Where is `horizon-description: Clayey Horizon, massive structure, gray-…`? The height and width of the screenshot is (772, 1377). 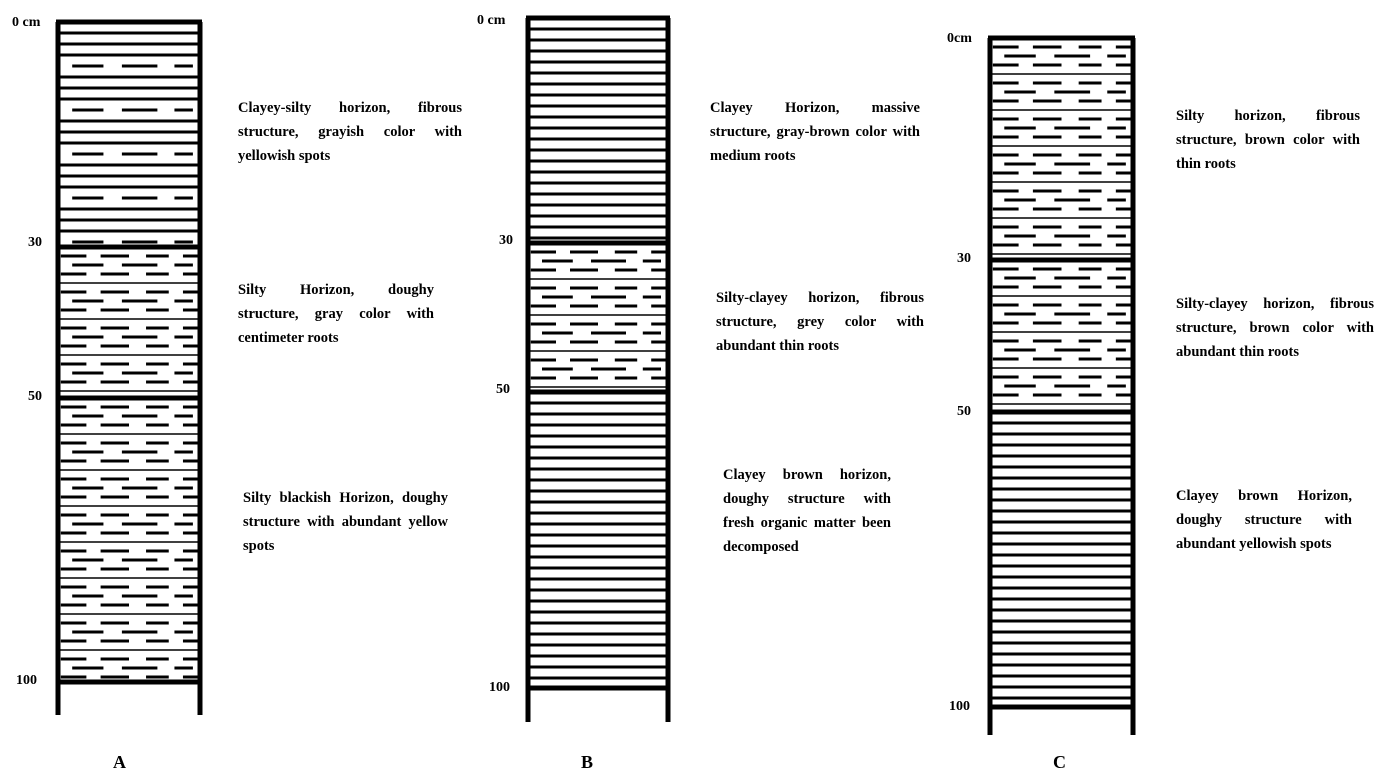
horizon-description: Clayey Horizon, massive structure, gray-… is located at coordinates (815, 132).